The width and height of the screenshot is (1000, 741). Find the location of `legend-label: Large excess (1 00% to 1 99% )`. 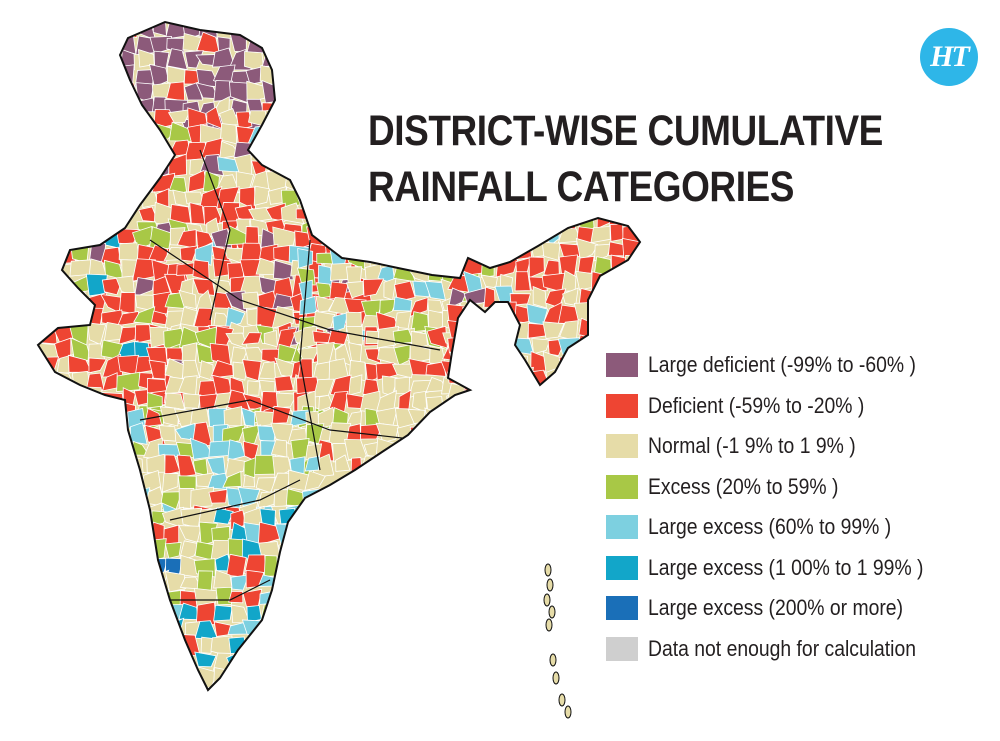

legend-label: Large excess (1 00% to 1 99% ) is located at coordinates (786, 567).